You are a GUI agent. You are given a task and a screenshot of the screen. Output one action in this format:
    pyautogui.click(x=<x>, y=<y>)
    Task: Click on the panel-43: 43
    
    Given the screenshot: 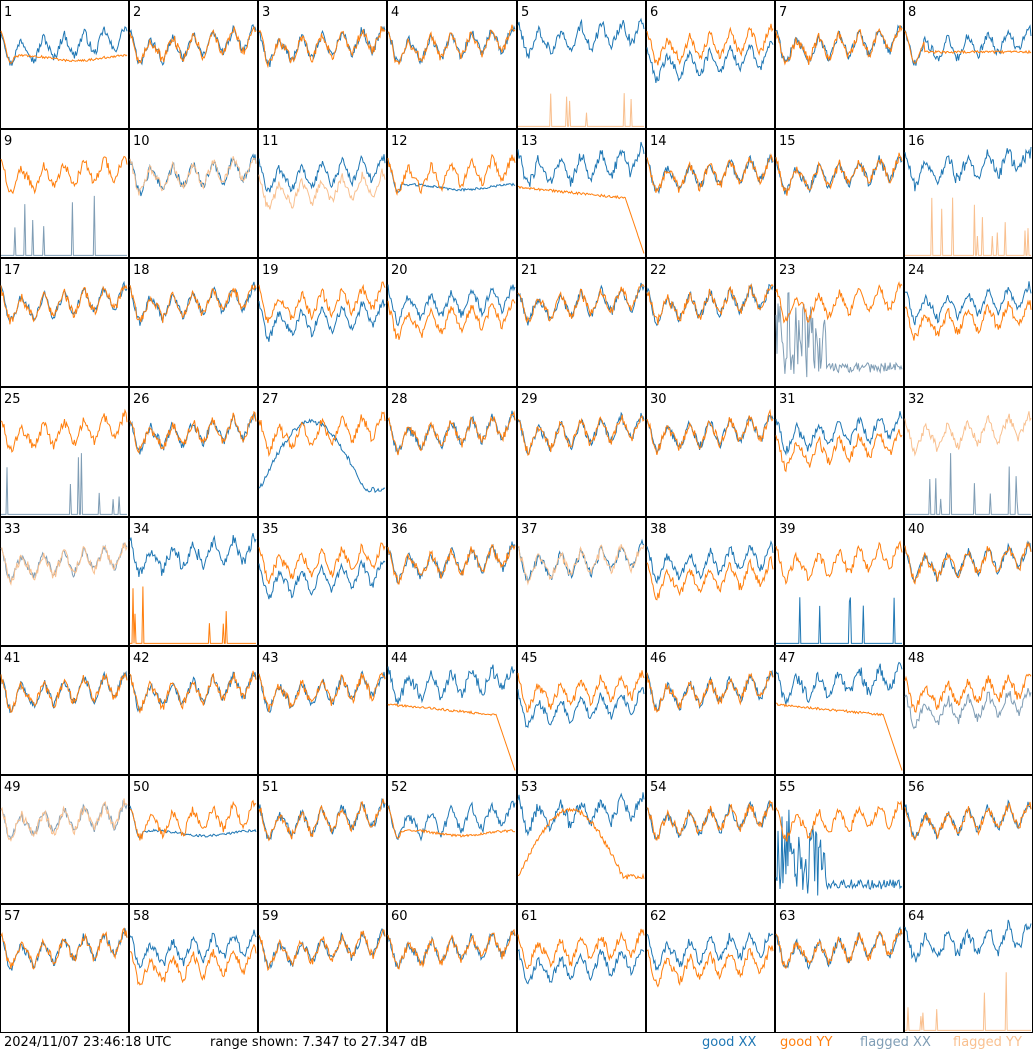 What is the action you would take?
    pyautogui.click(x=322, y=710)
    